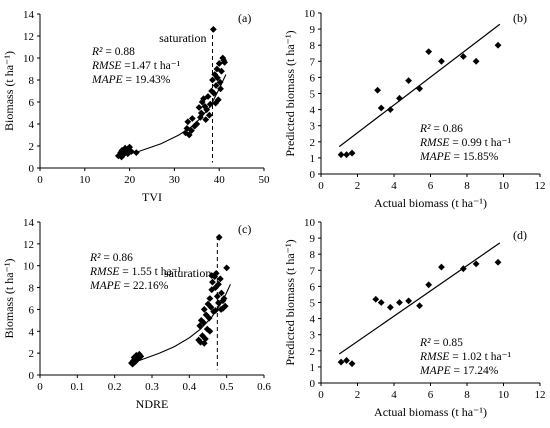 This screenshot has width=550, height=428. I want to click on x-tick-label: 0.6, so click(264, 387).